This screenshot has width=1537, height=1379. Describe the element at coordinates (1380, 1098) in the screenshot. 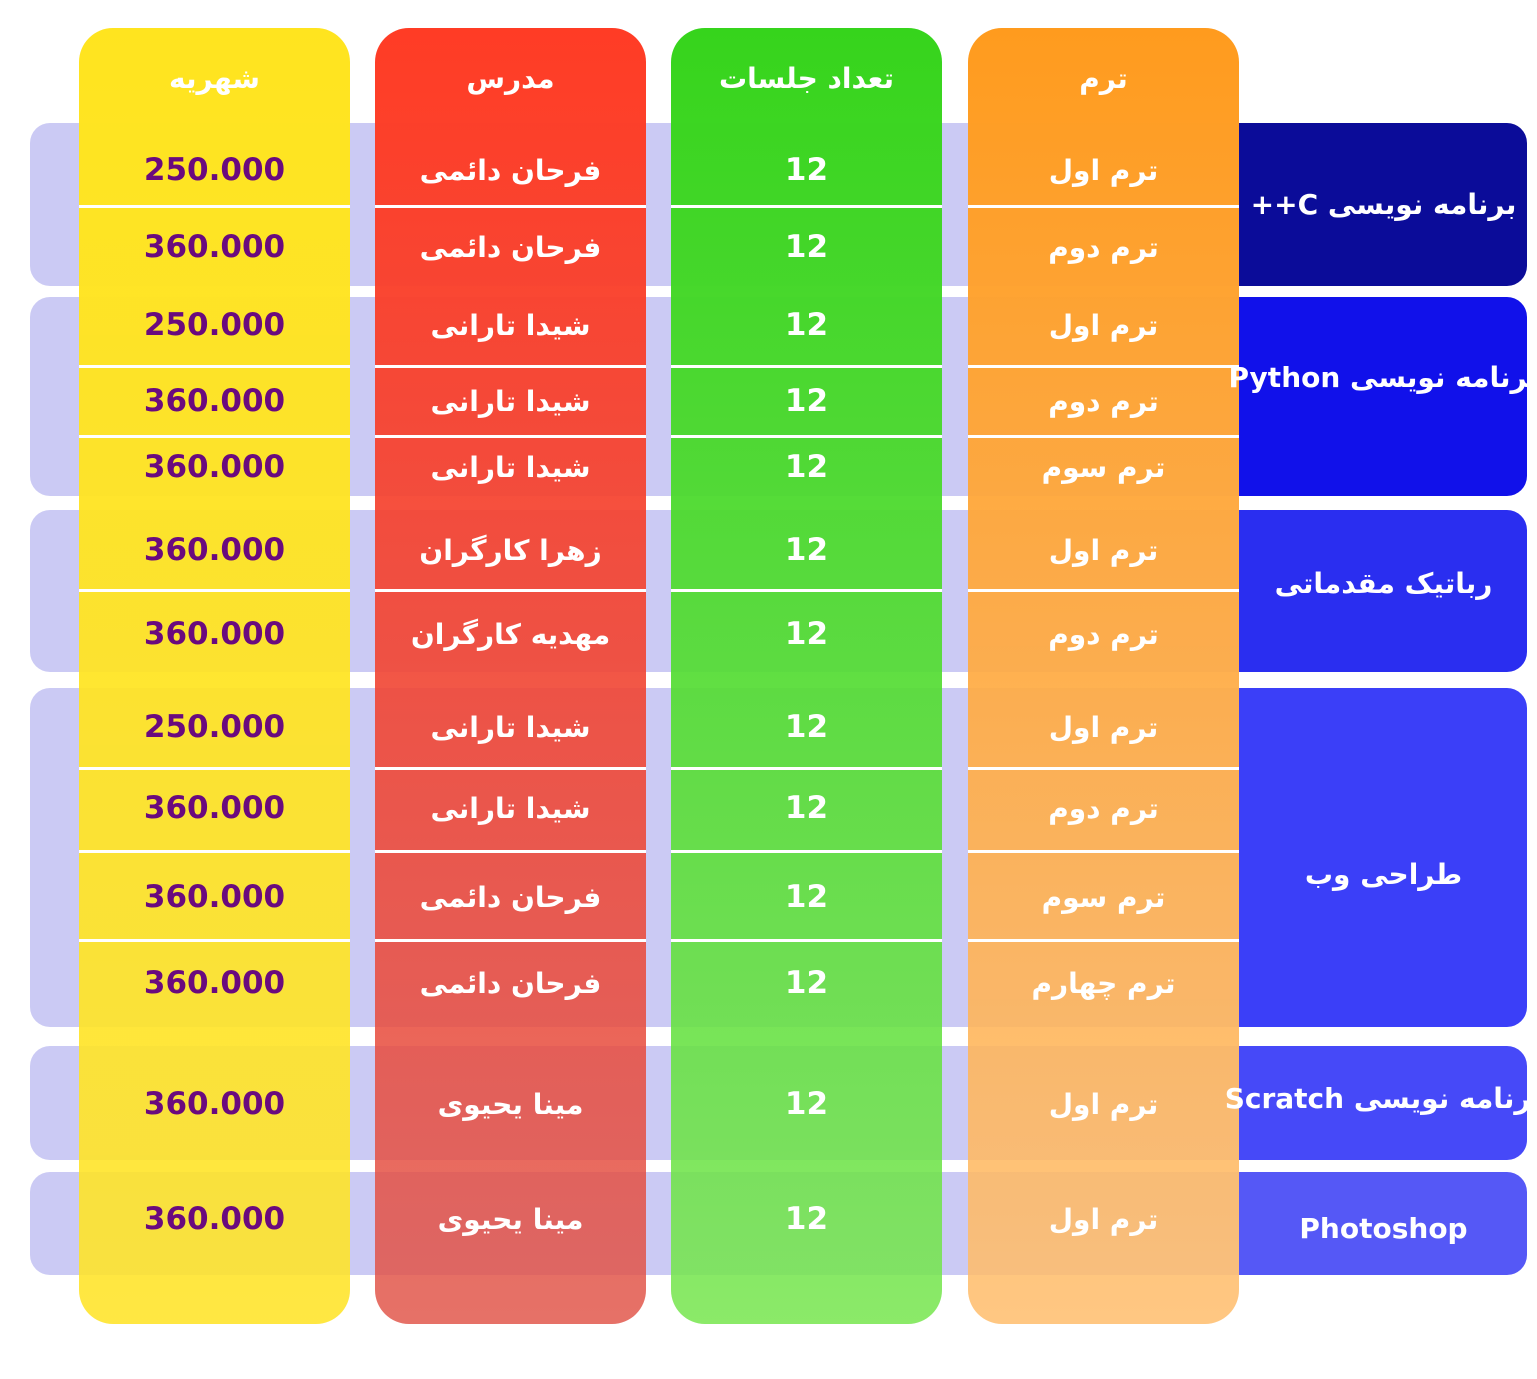

I see `course-name-scratch: برنامه نویسی Scratch` at that location.